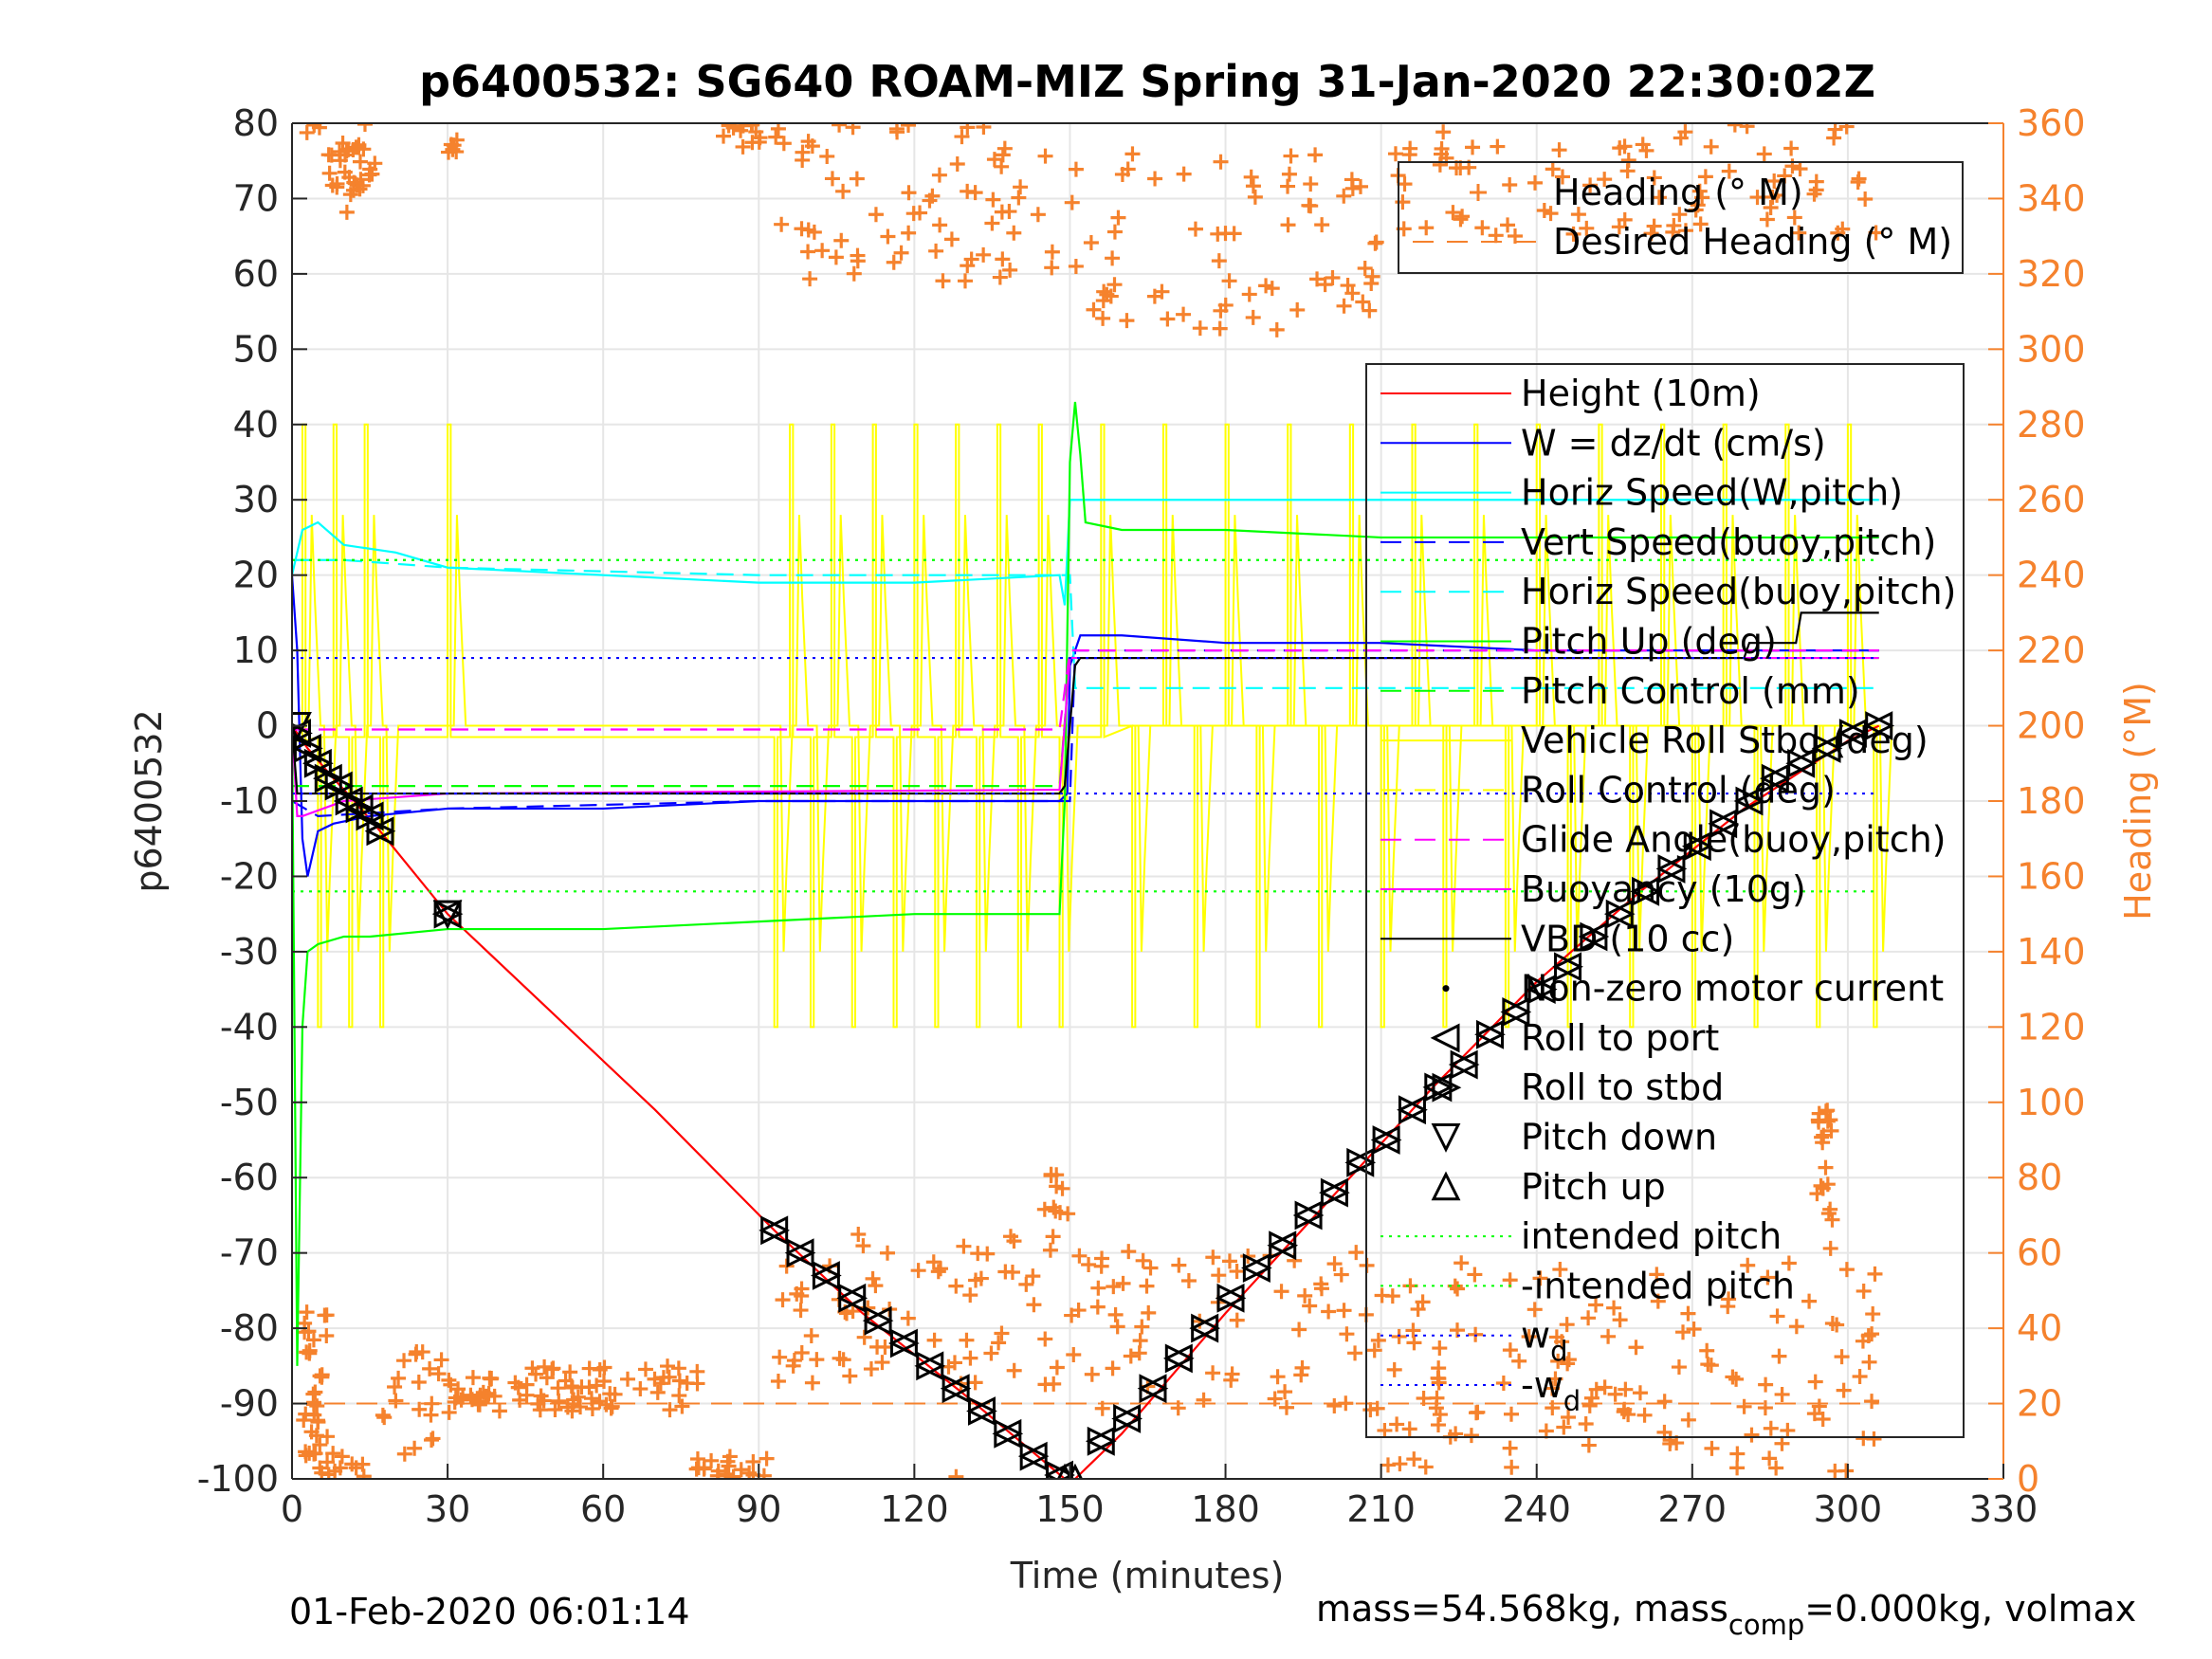 The width and height of the screenshot is (2212, 1659). I want to click on legend-label-text: W = dz/dt (cm/s), so click(1673, 443).